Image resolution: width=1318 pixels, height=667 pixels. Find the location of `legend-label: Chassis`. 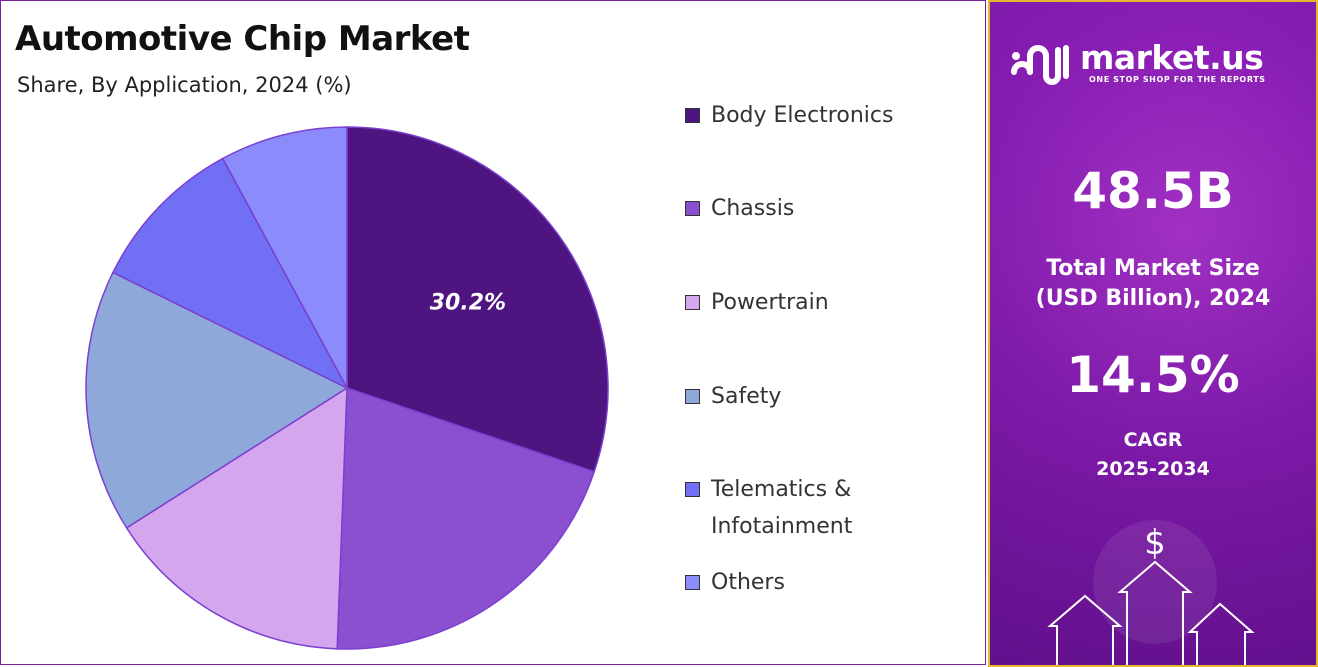

legend-label: Chassis is located at coordinates (753, 208).